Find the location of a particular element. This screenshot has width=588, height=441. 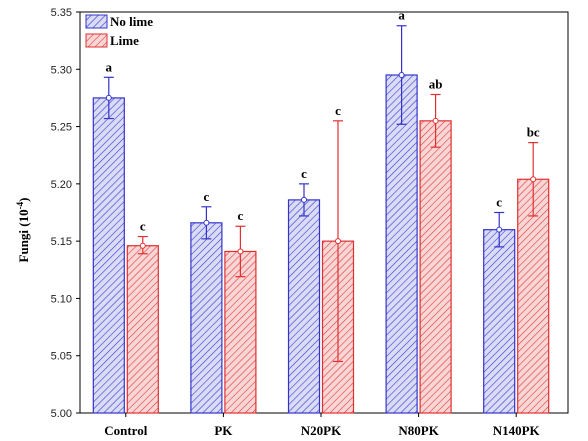

x-tick-label: Control is located at coordinates (125, 430).